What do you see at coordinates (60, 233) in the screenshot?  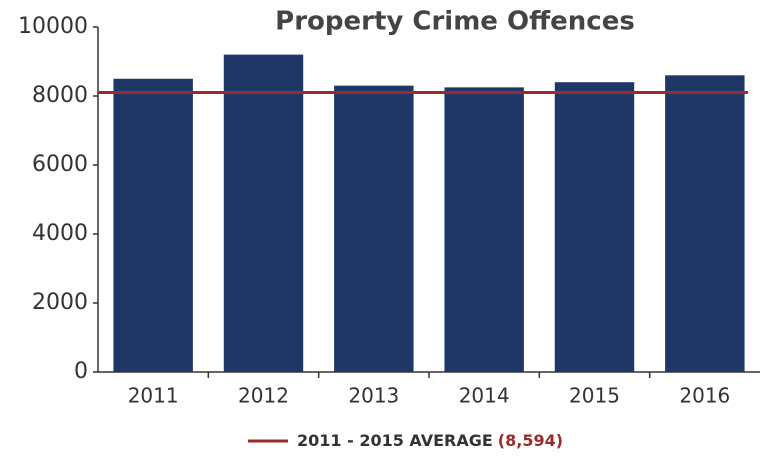 I see `y-tick-label: 4000` at bounding box center [60, 233].